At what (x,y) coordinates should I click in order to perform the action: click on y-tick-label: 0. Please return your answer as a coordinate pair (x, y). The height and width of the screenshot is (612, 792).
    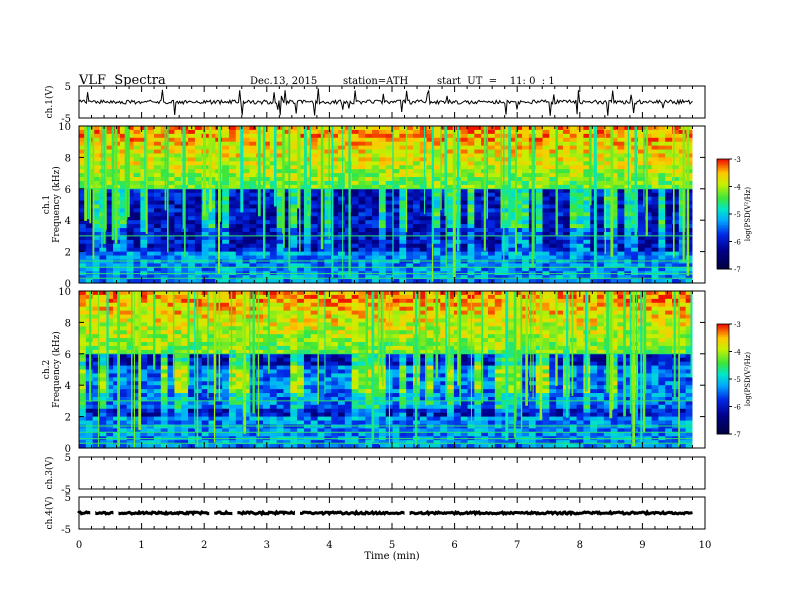
    Looking at the image, I should click on (68, 284).